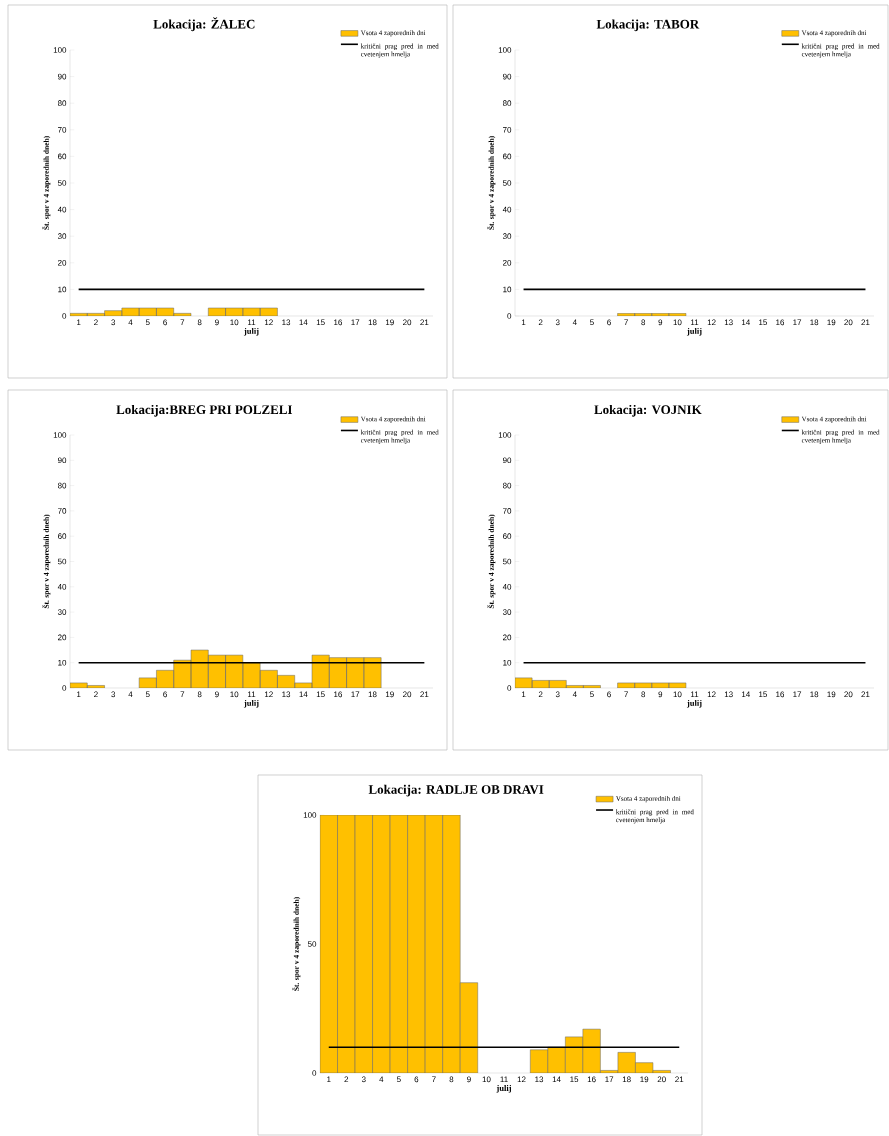 This screenshot has height=1136, width=889. I want to click on chart-title: Lokacija: ŽALEC, so click(204, 24).